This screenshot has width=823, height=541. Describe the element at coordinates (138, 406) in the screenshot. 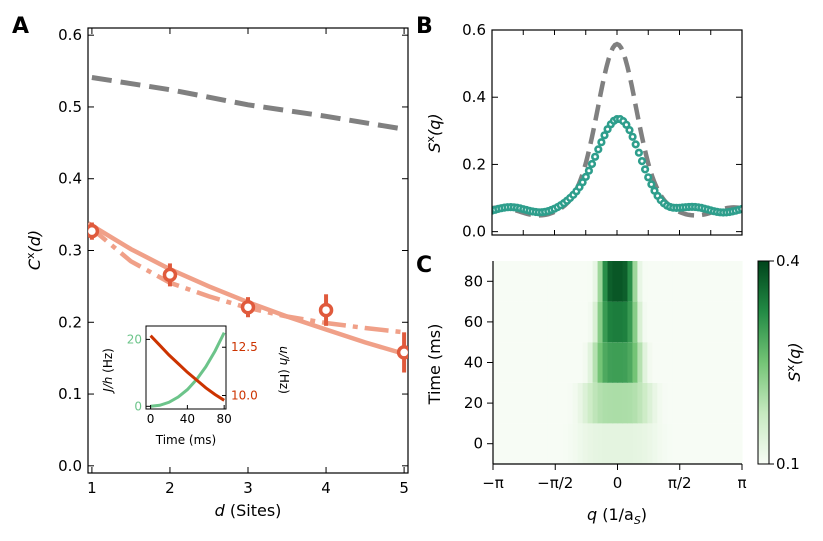

I see `inset-ytick-left-label: 0` at that location.